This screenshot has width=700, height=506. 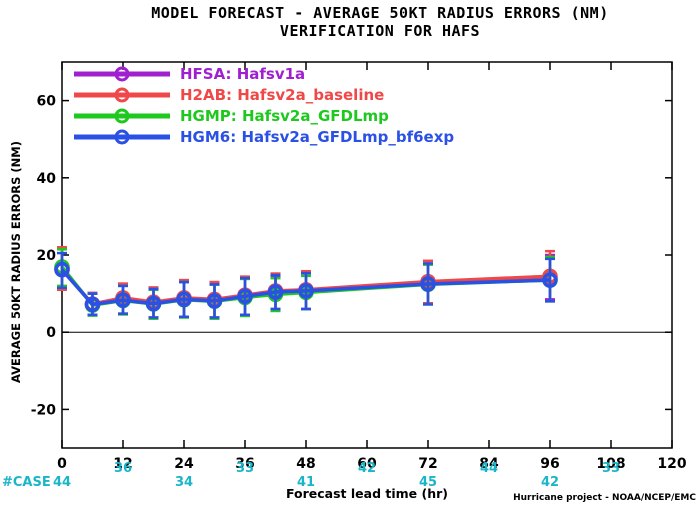 I want to click on legend-item: HFSA: Hafsv1a, so click(x=189, y=74).